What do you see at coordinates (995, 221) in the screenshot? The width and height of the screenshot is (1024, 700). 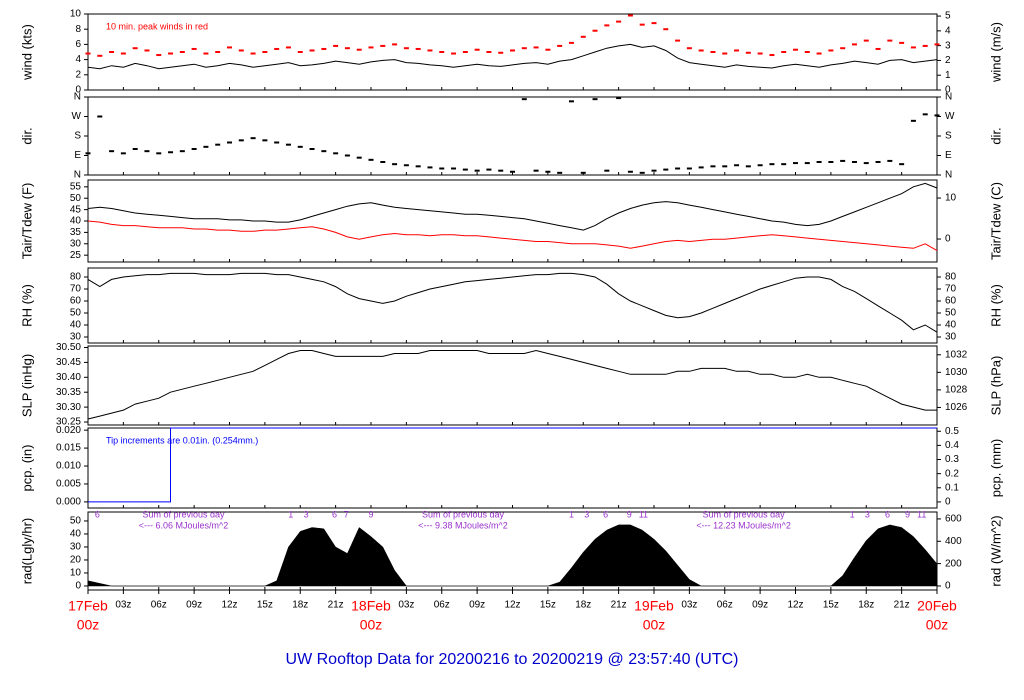 I see `y2-axis-label: Tair/Tdew (C)` at bounding box center [995, 221].